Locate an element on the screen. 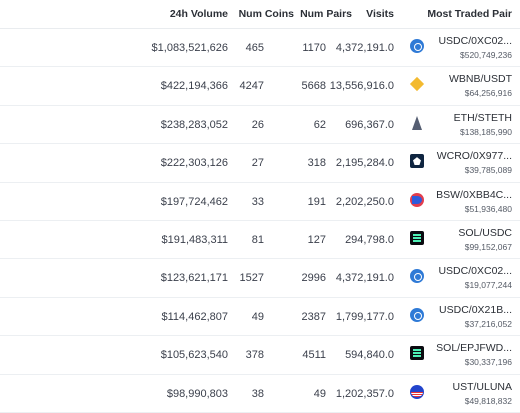 The height and width of the screenshot is (413, 520). pair-volume: $39,785,089 is located at coordinates (488, 170).